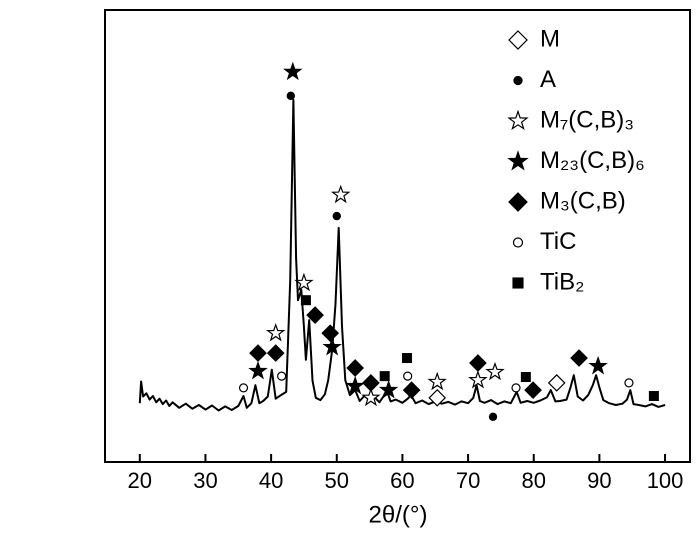  I want to click on x-tick-label: 50, so click(337, 480).